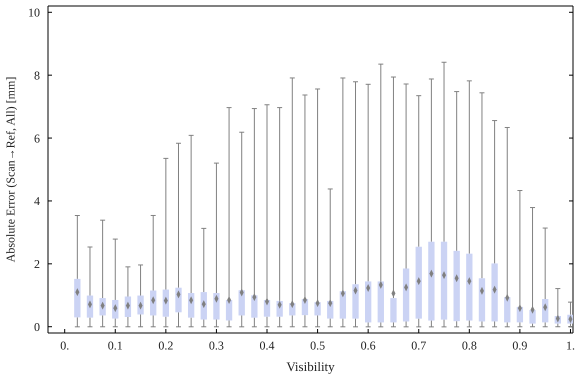 The image size is (576, 377). Describe the element at coordinates (166, 345) in the screenshot. I see `x-tick-label: 0.2` at that location.